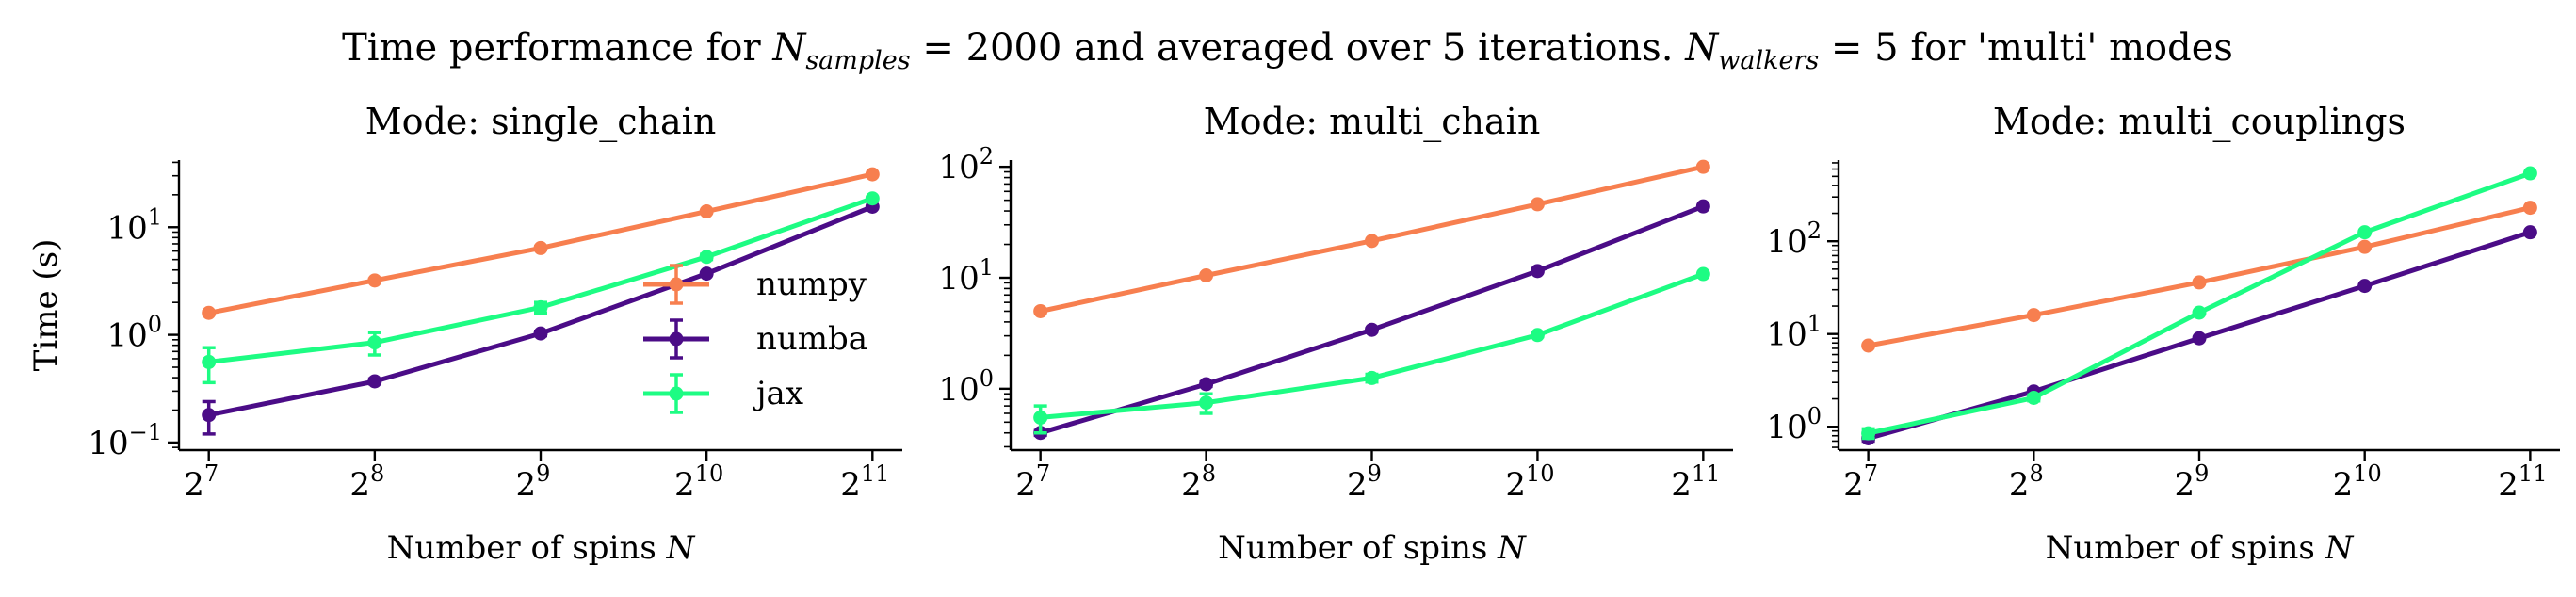 The height and width of the screenshot is (597, 2576). I want to click on legend-label-numpy: numpy, so click(811, 284).